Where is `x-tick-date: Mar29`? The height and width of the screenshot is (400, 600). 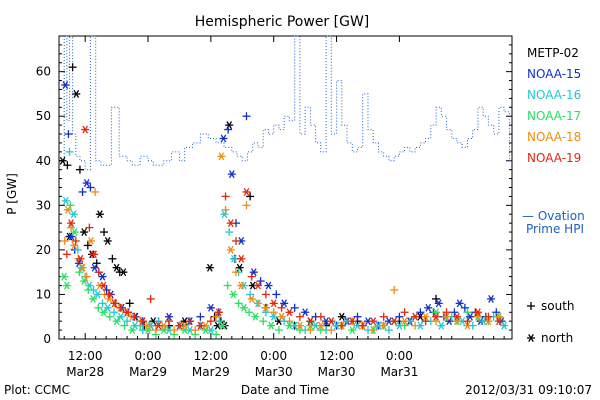 x-tick-date: Mar29 is located at coordinates (148, 372).